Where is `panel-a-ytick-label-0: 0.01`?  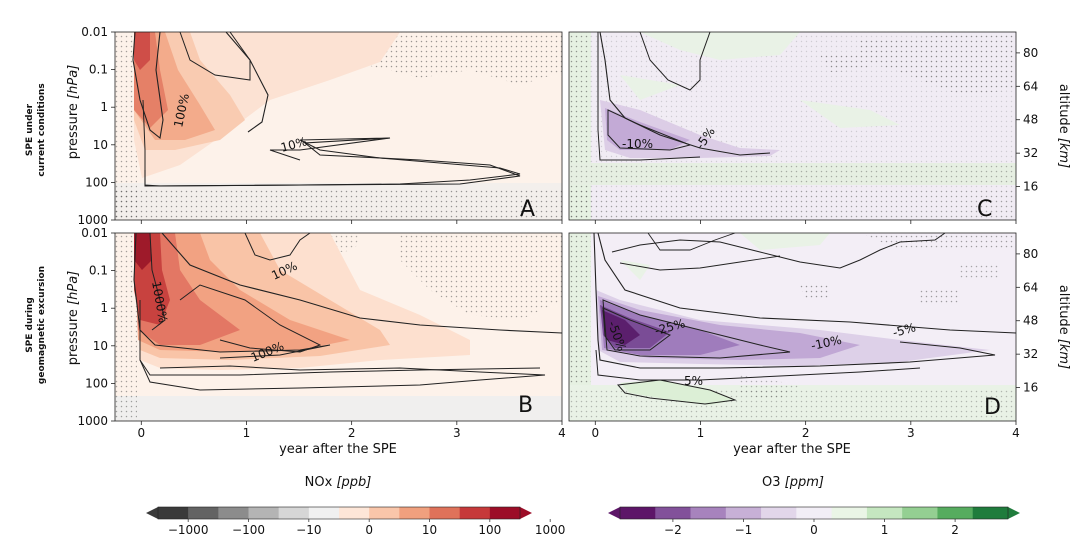 panel-a-ytick-label-0: 0.01 is located at coordinates (94, 32).